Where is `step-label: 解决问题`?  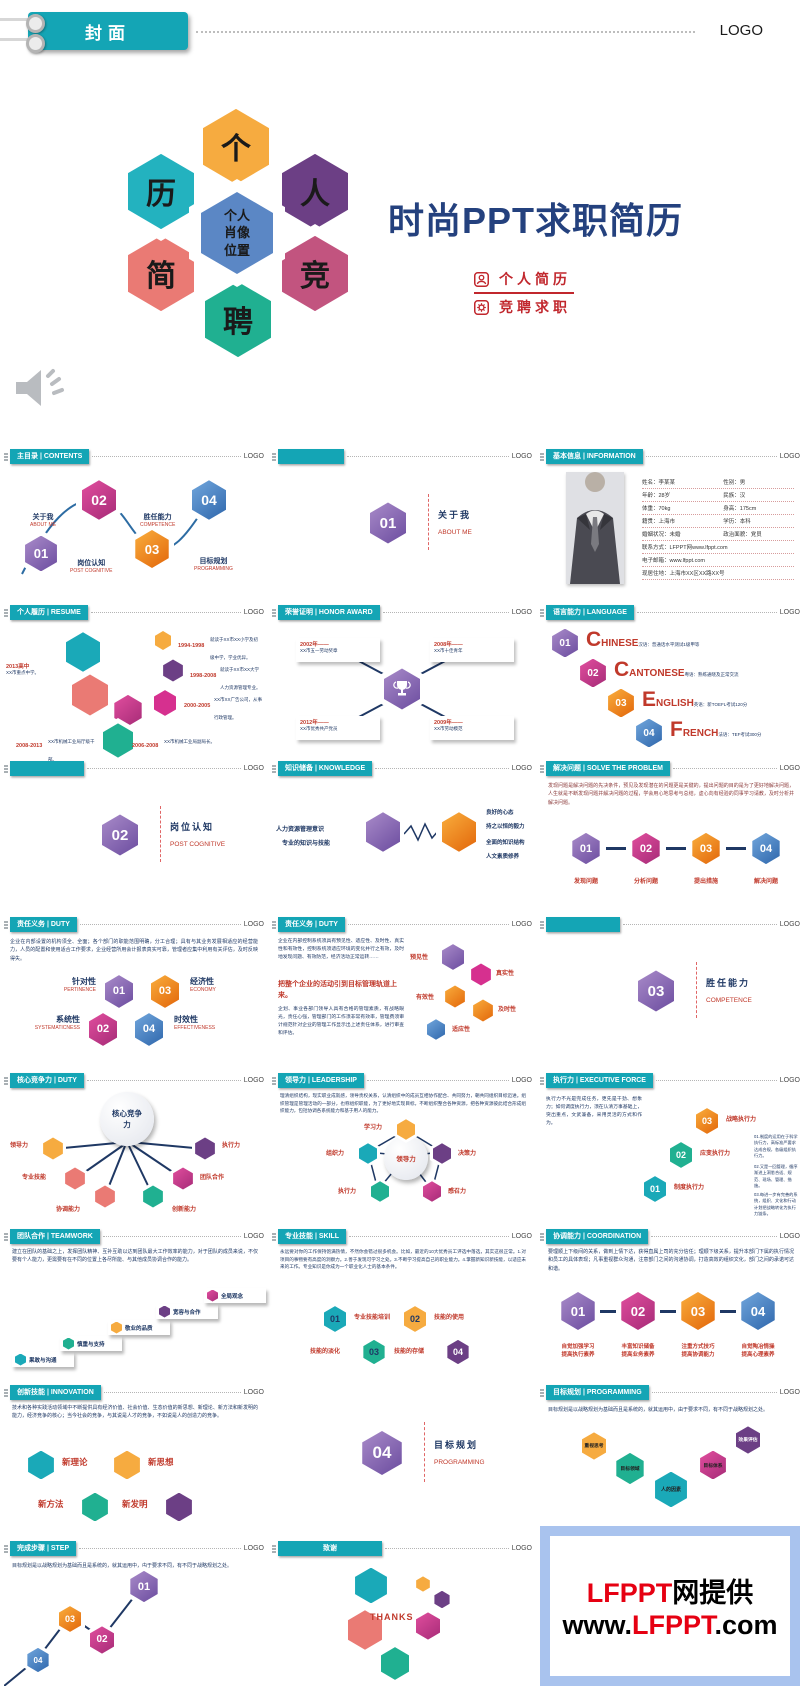
step-label: 解决问题 is located at coordinates (765, 882).